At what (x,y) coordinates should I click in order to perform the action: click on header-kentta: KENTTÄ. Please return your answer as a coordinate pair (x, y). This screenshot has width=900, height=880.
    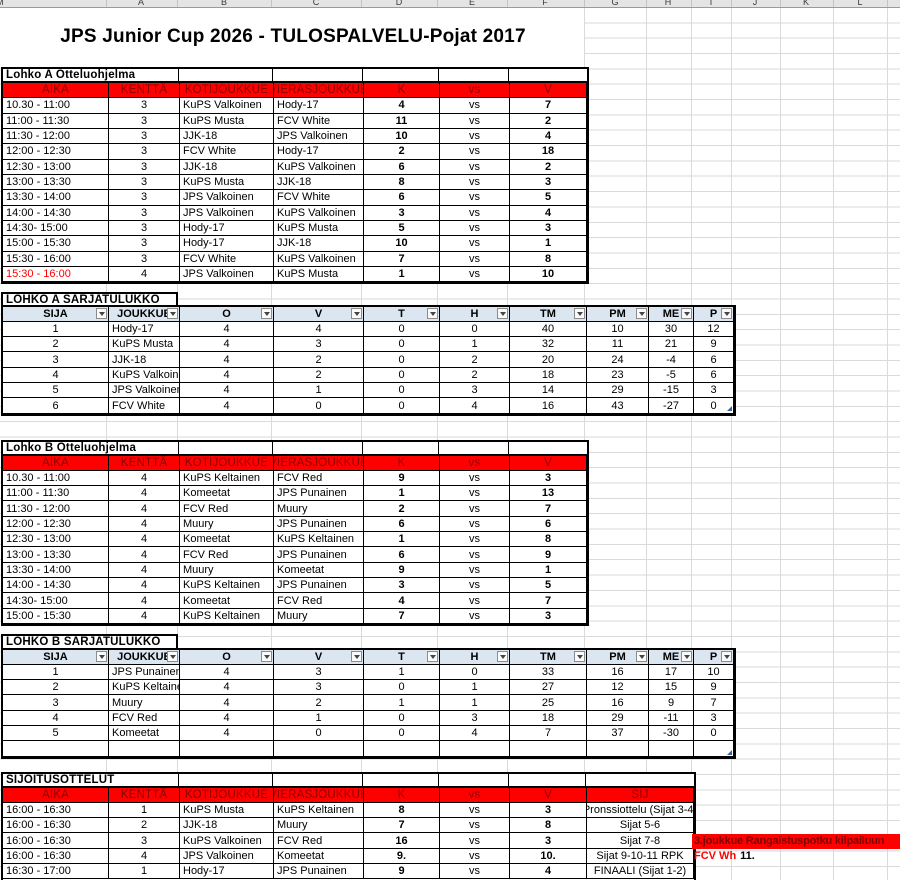
    Looking at the image, I should click on (144, 463).